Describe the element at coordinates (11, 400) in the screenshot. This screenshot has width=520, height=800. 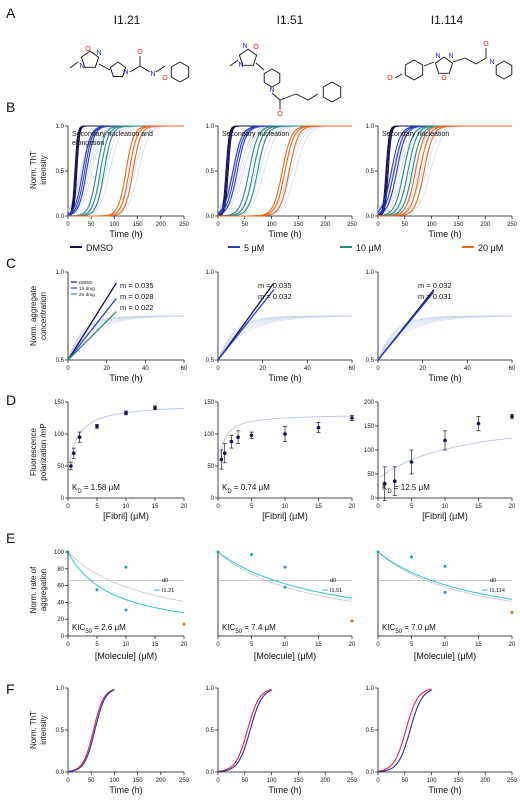
I see `panel-label-d: D` at that location.